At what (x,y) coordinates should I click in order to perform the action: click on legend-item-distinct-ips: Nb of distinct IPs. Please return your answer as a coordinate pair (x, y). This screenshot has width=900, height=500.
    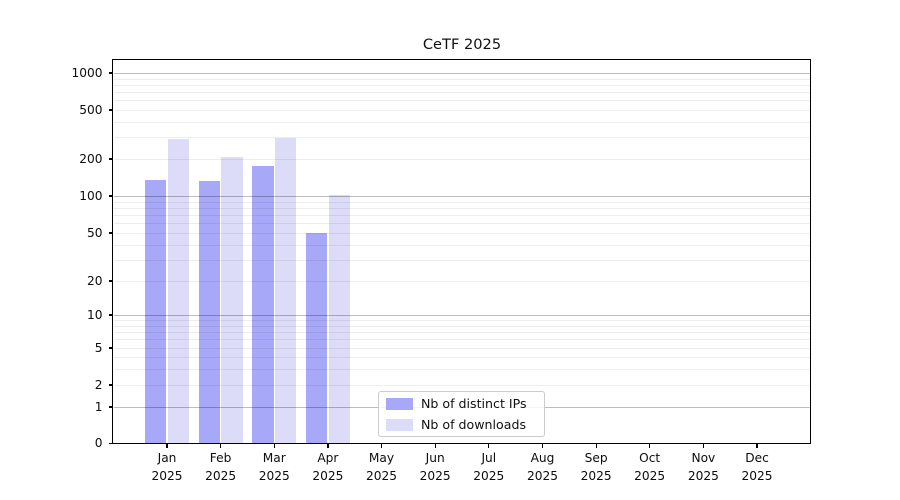
    Looking at the image, I should click on (465, 403).